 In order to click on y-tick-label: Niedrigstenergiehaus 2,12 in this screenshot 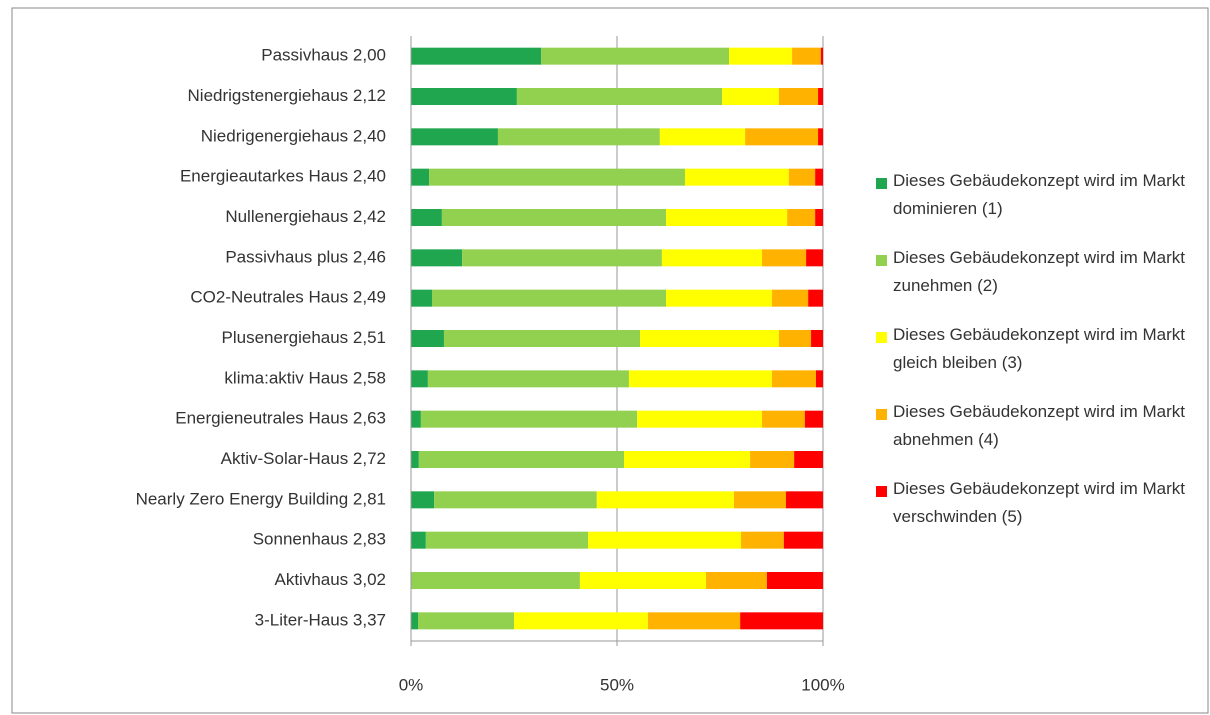, I will do `click(287, 95)`.